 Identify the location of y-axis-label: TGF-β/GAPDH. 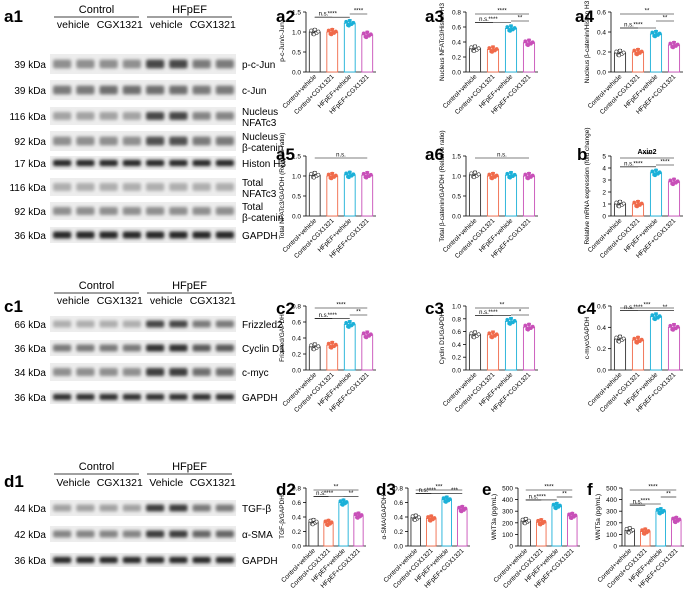
(282, 517).